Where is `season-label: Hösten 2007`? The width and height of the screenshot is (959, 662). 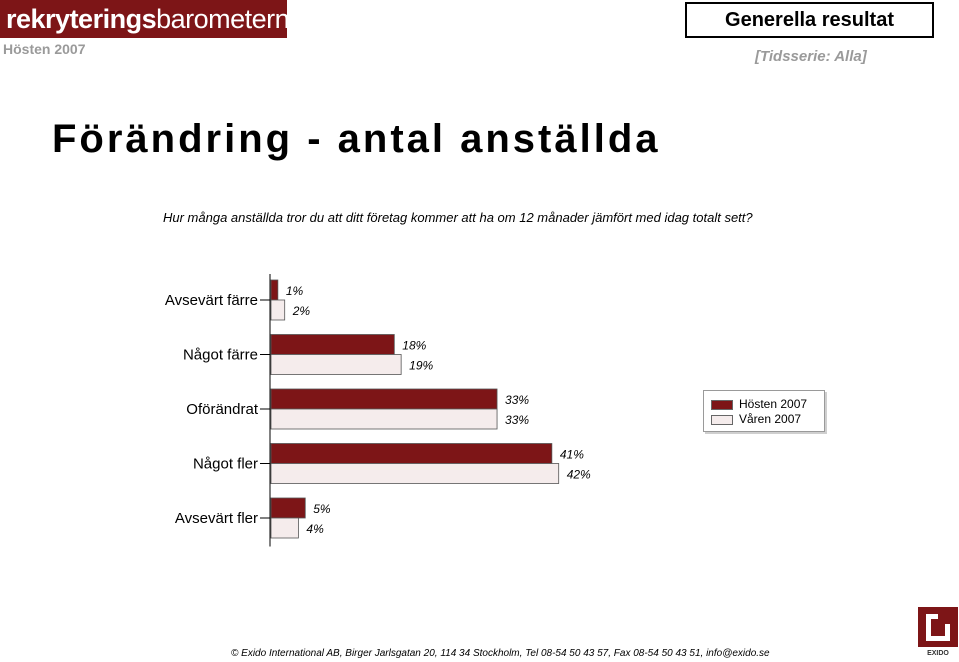 season-label: Hösten 2007 is located at coordinates (44, 49).